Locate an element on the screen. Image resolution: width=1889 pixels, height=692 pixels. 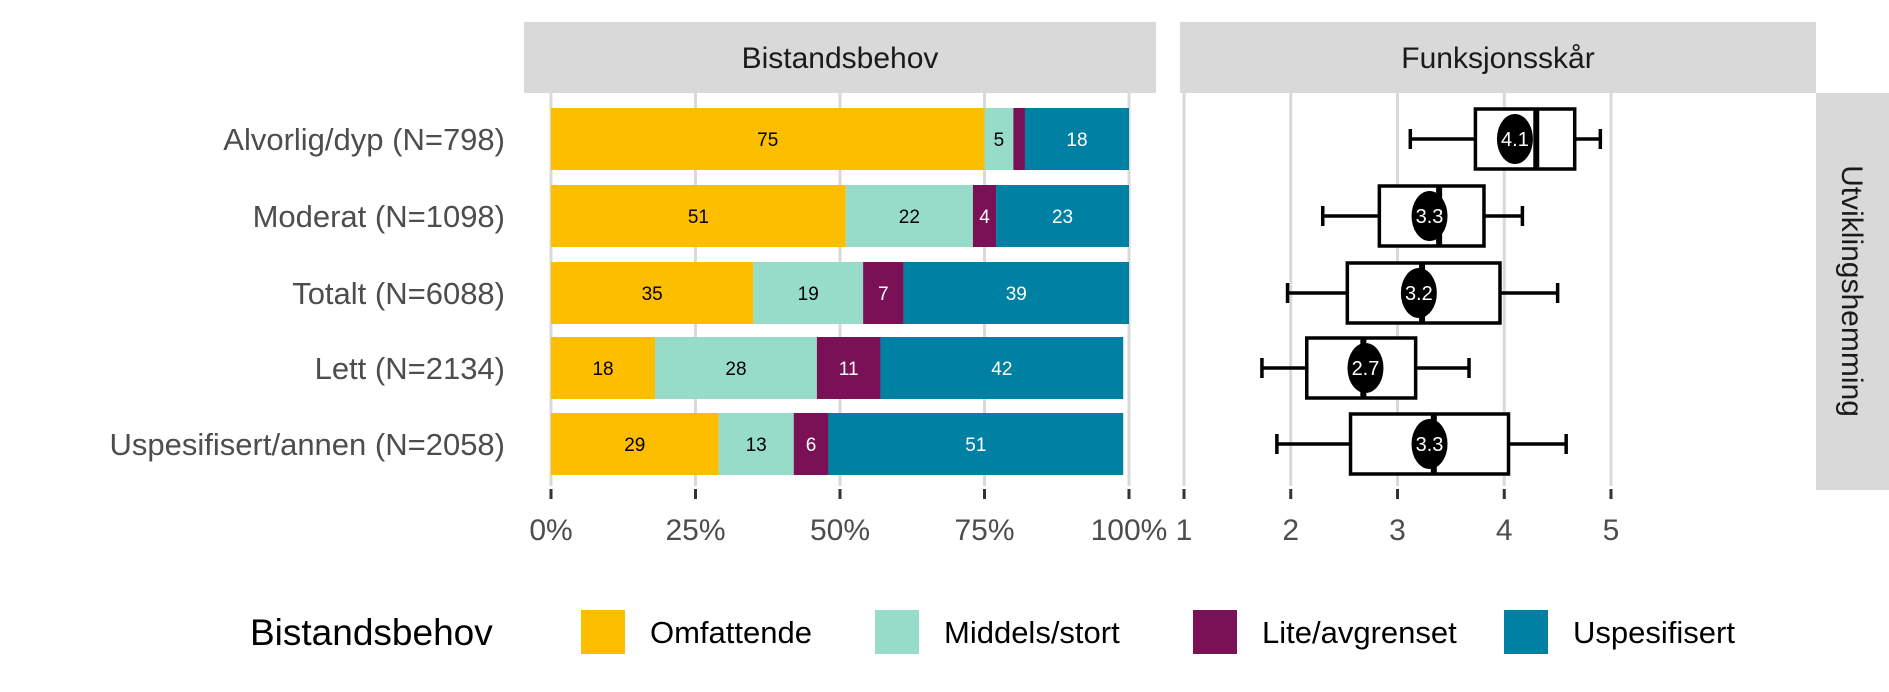
x-tick-label: 75% is located at coordinates (984, 530).